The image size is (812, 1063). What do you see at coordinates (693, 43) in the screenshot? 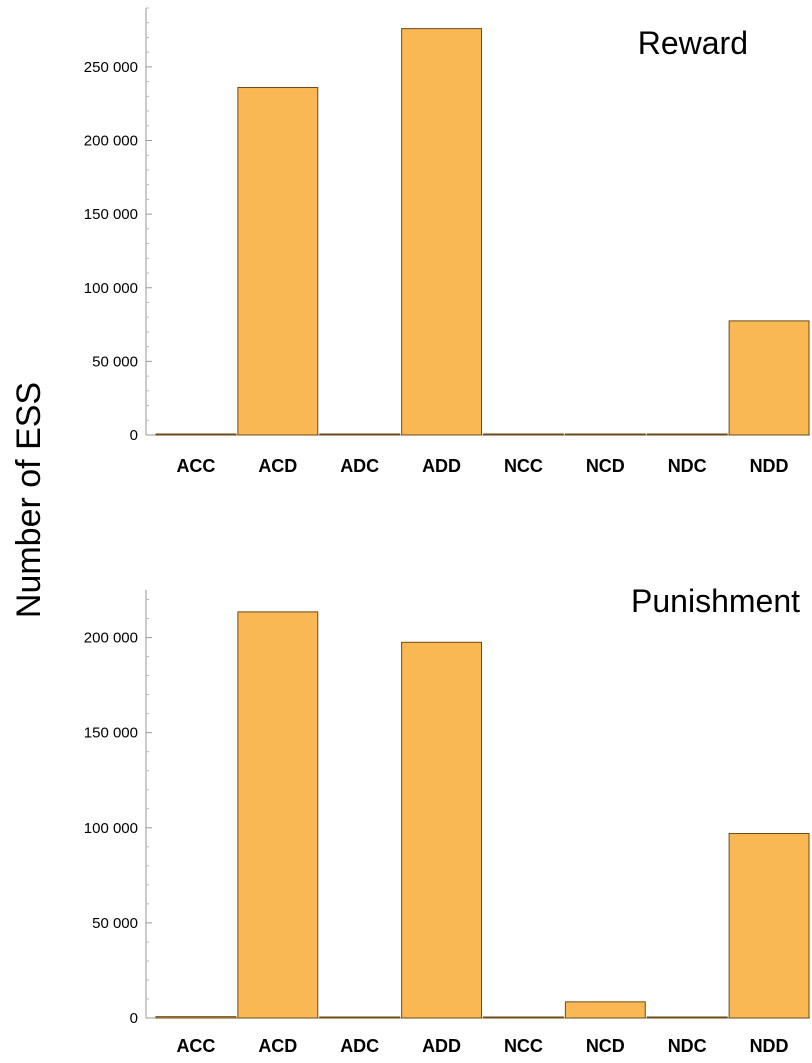
I see `reward-panel-title: Reward` at bounding box center [693, 43].